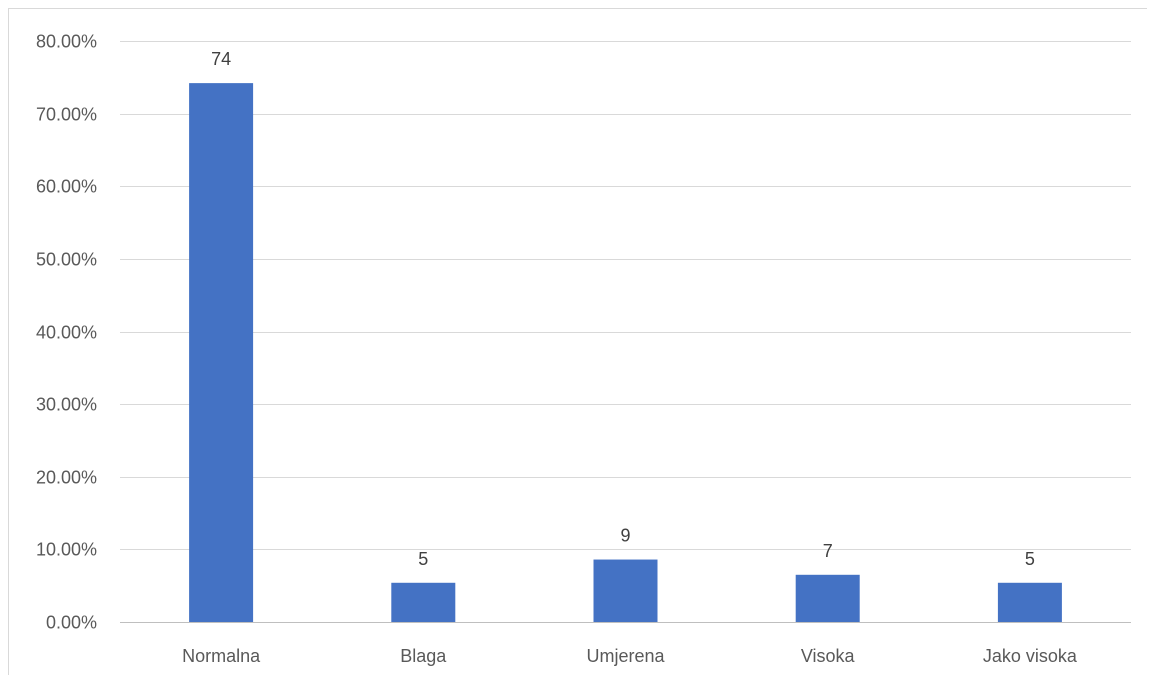  What do you see at coordinates (66, 42) in the screenshot?
I see `y-tick-label: 80.00%` at bounding box center [66, 42].